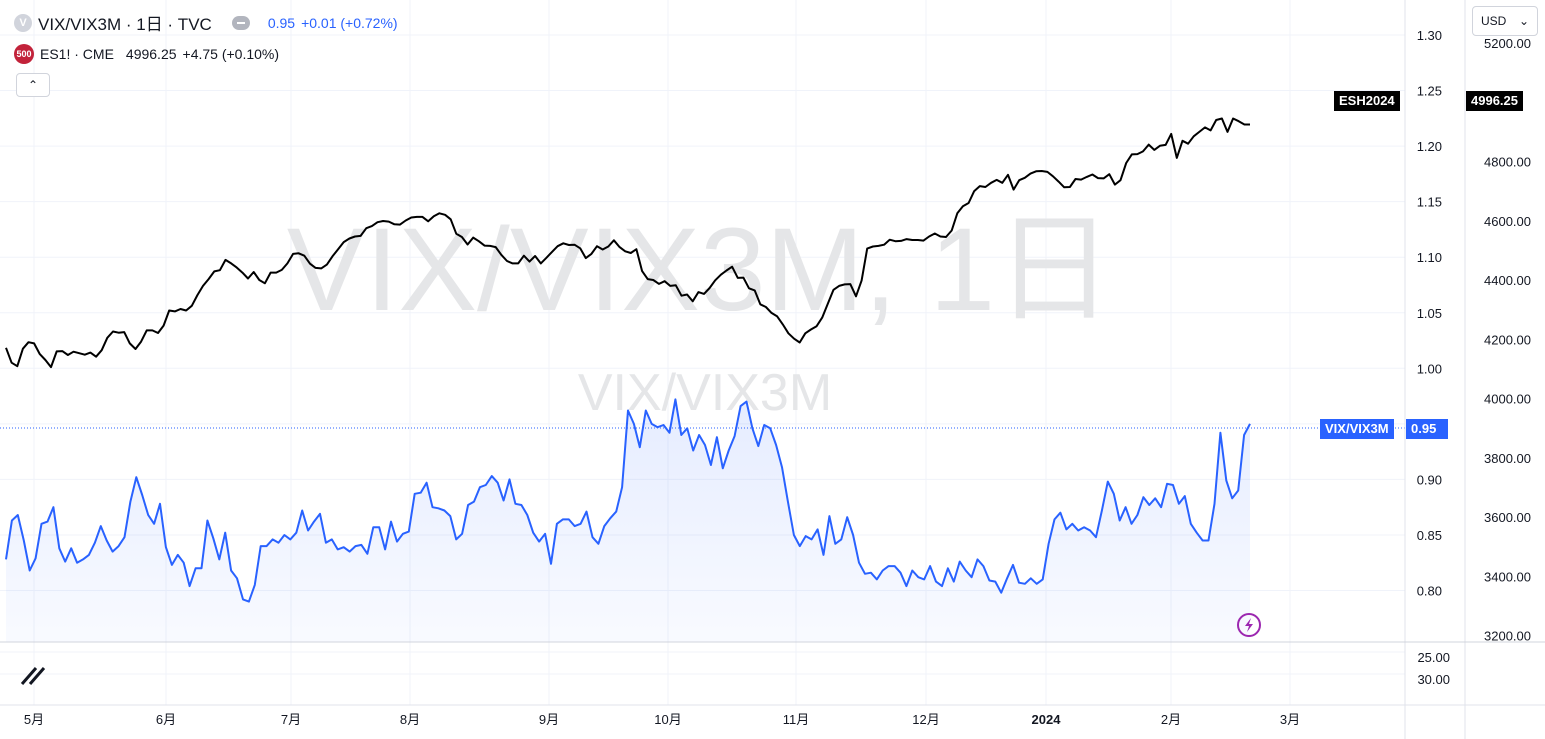  What do you see at coordinates (1429, 35) in the screenshot?
I see `left-axis-tick-label: 1.30` at bounding box center [1429, 35].